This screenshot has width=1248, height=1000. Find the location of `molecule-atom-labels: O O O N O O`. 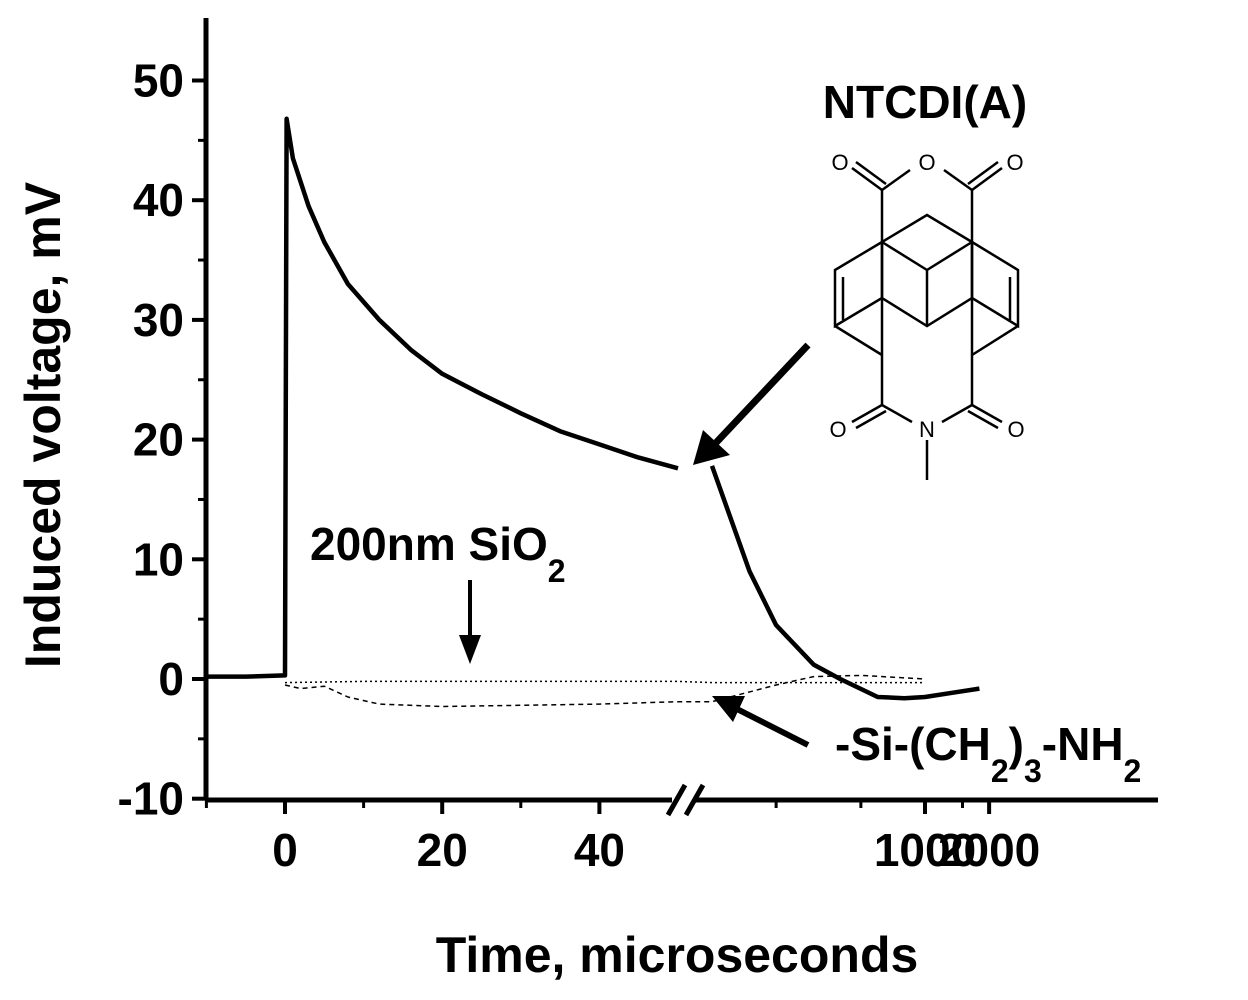

molecule-atom-labels: O O O N O O is located at coordinates (926, 296).